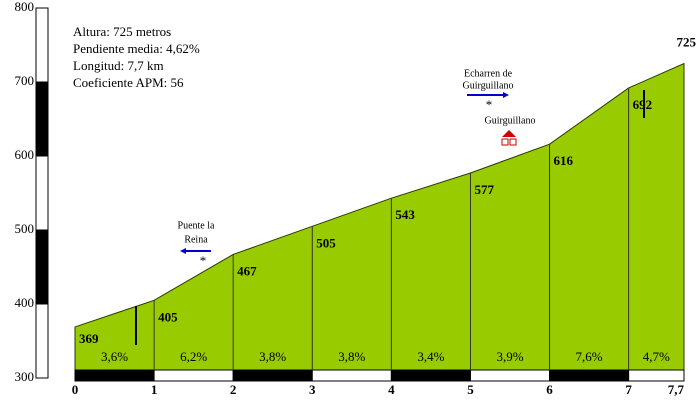 The height and width of the screenshot is (400, 700). Describe the element at coordinates (75, 389) in the screenshot. I see `x-tick-label: 0` at that location.